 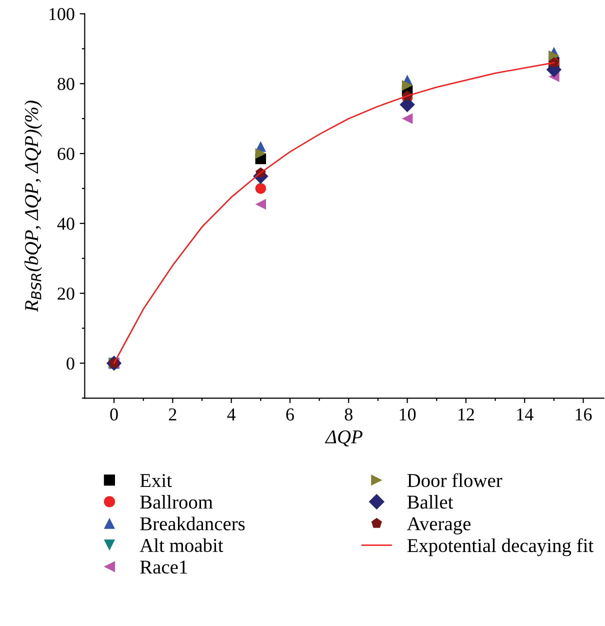 I want to click on legend-label: Expotential decaying fit, so click(x=500, y=547).